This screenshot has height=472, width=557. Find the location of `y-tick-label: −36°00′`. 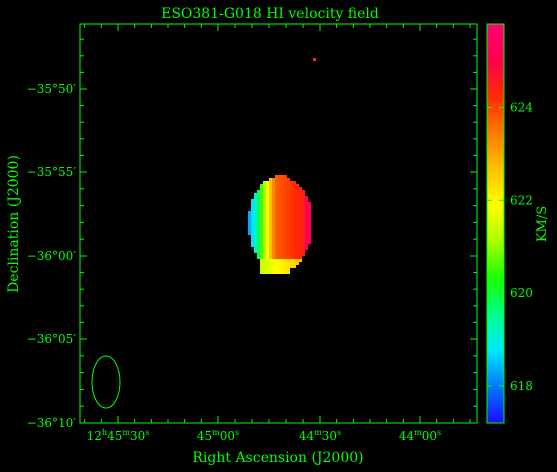

y-tick-label: −36°00′ is located at coordinates (52, 256).